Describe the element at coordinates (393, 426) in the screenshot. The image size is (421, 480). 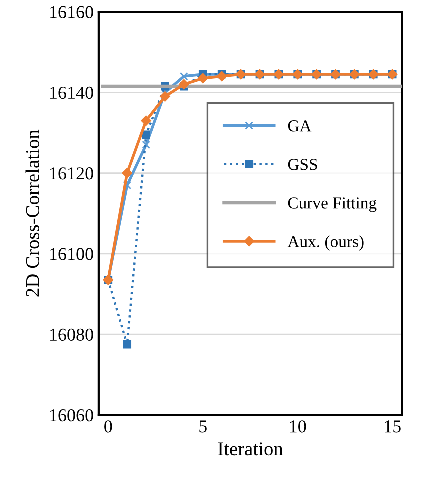
I see `x-tick-label: 15` at that location.